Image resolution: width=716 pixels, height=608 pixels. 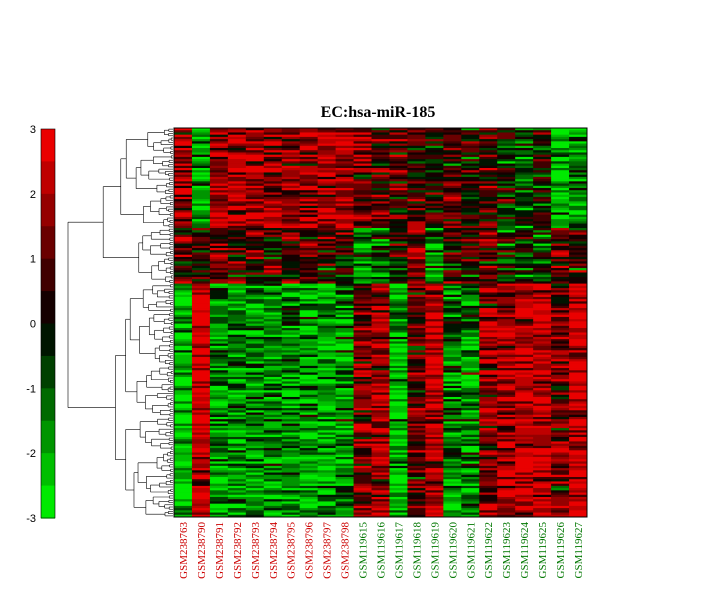 I want to click on color-scale-band, so click(x=48, y=243).